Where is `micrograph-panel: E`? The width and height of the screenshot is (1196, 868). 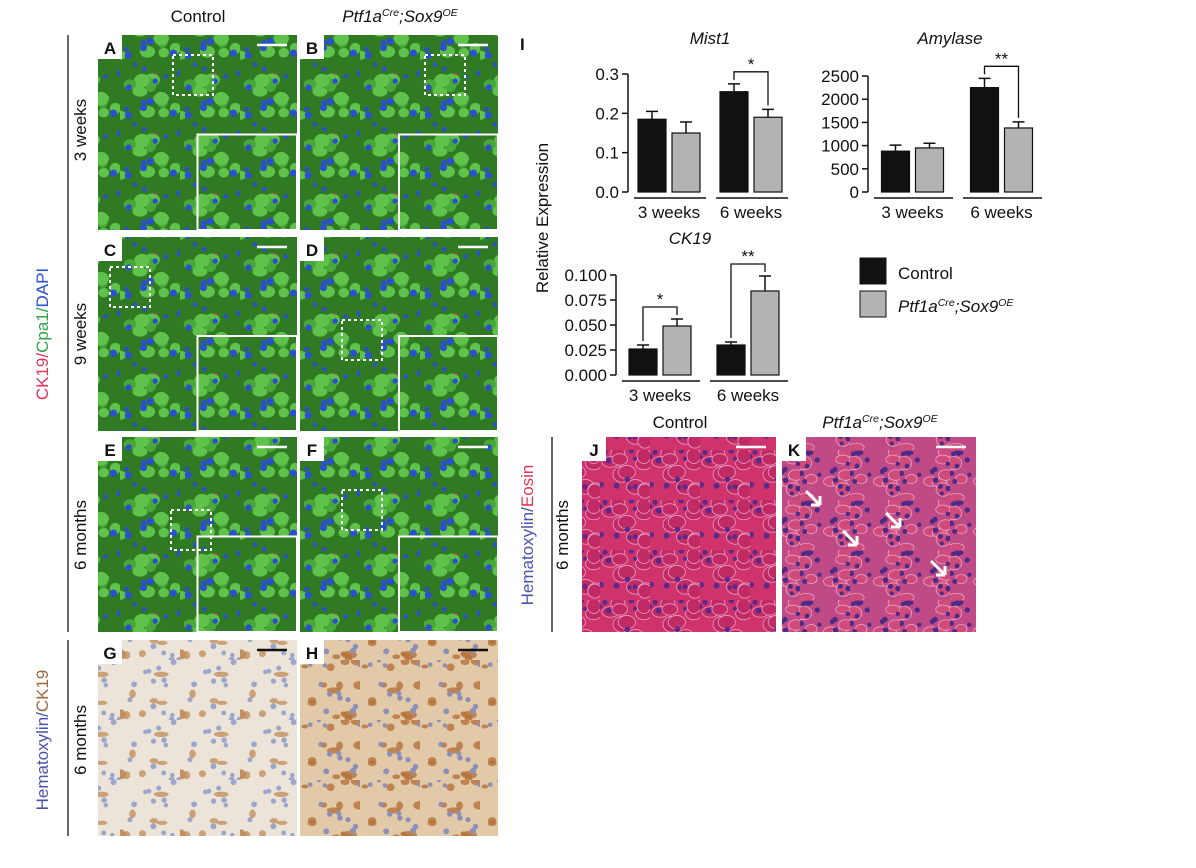 micrograph-panel: E is located at coordinates (198, 535).